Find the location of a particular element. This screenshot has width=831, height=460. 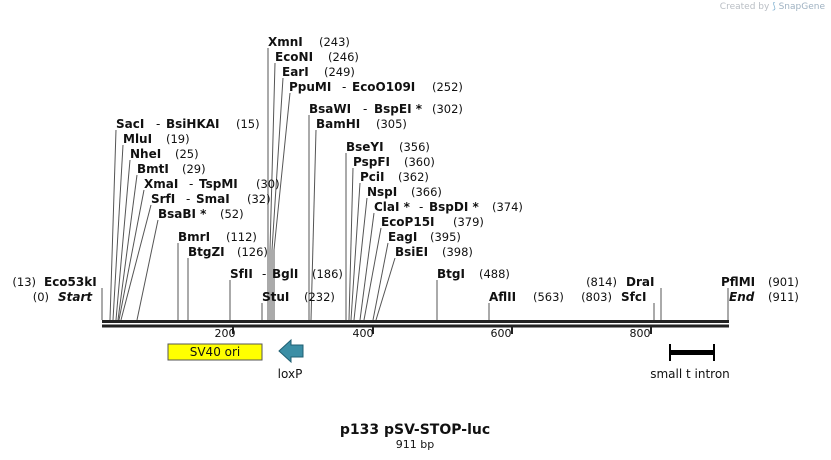

position-sfci: (803) is located at coordinates (596, 297).